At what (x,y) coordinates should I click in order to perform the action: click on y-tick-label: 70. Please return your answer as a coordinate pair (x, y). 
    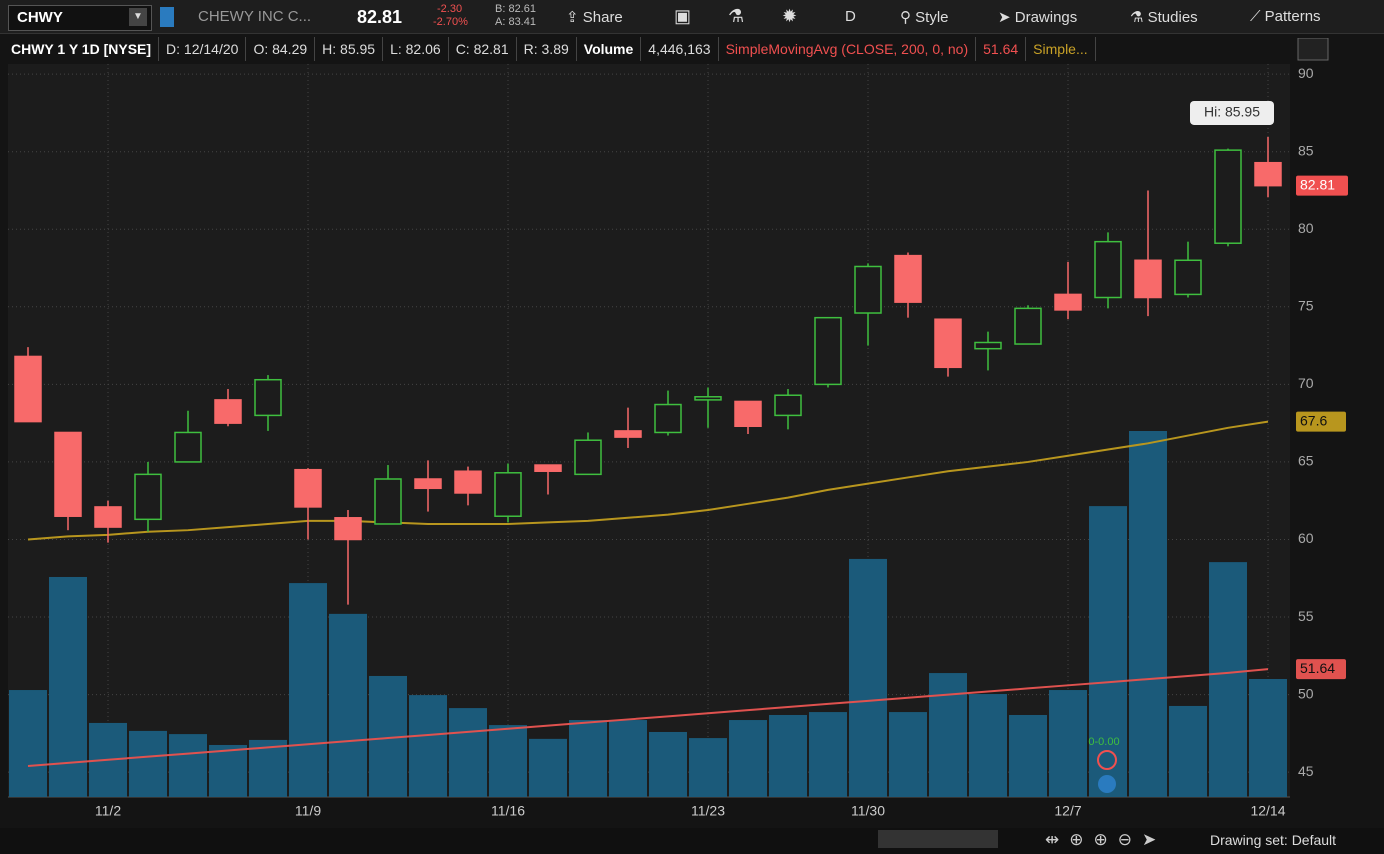
    Looking at the image, I should click on (1306, 383).